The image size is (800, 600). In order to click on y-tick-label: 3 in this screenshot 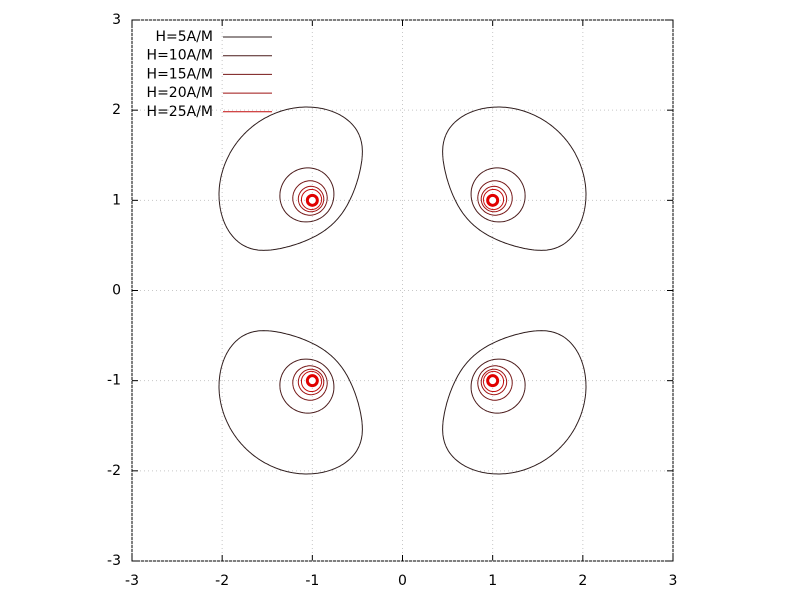, I will do `click(116, 20)`.